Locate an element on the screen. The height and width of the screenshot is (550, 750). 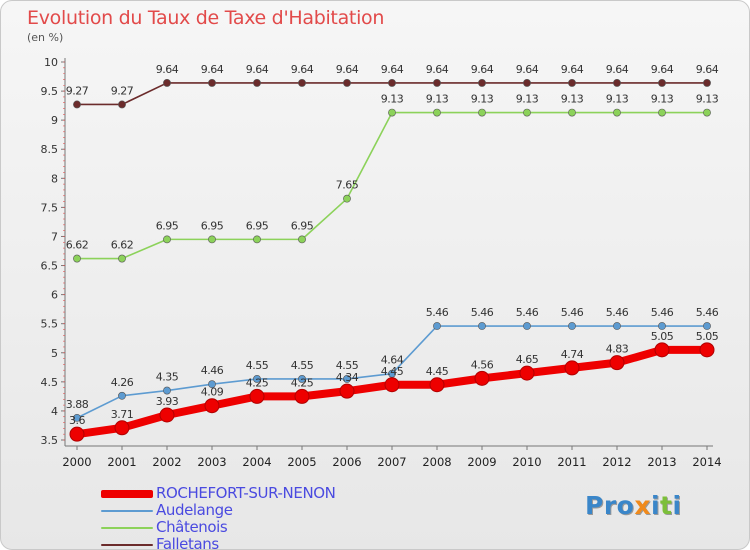
y-tick-label: 5 is located at coordinates (54, 353).